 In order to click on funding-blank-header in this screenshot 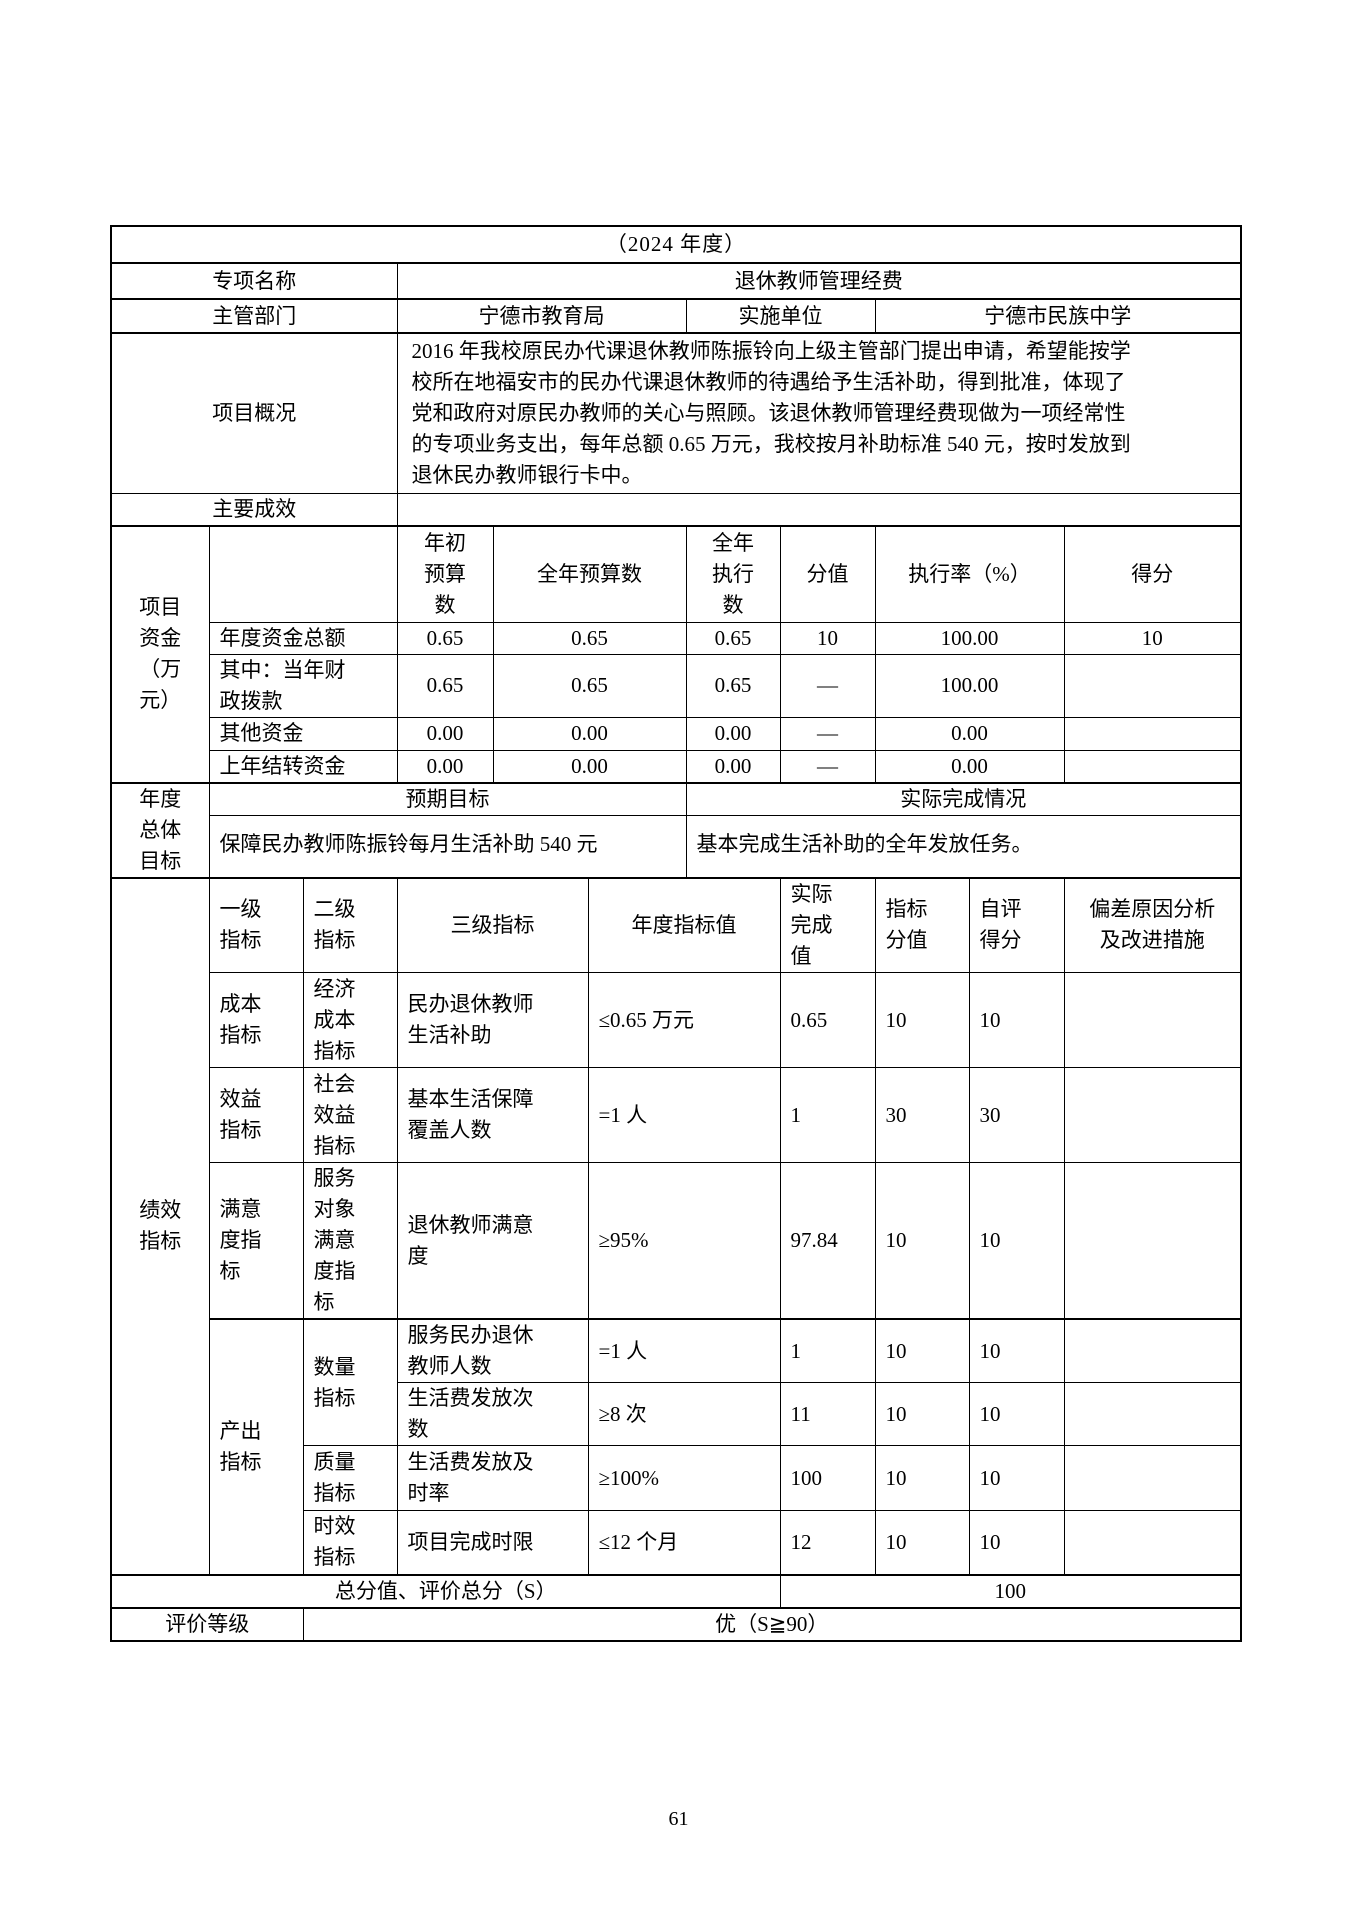, I will do `click(303, 574)`.